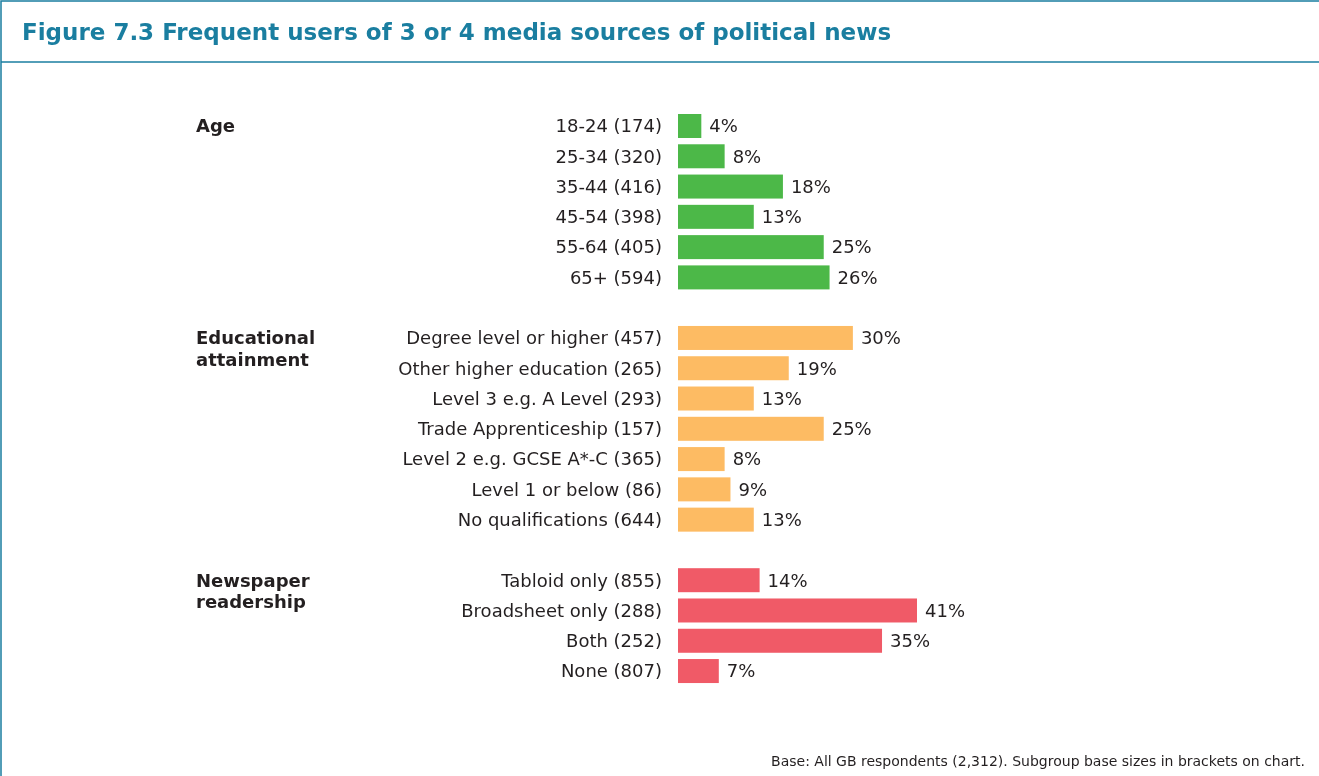  I want to click on y-tick-label: Degree level or higher (457), so click(534, 338).